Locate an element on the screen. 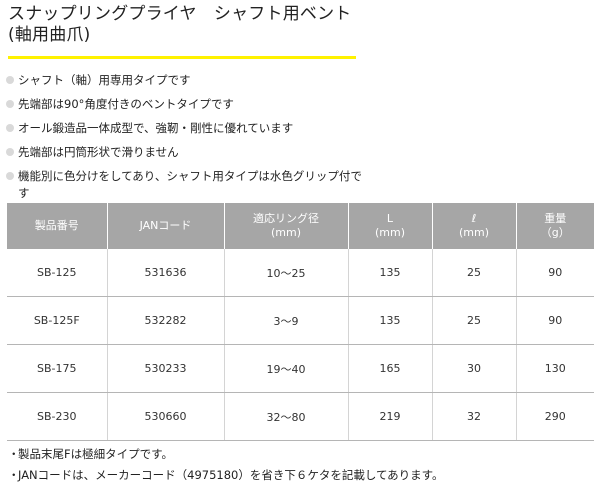  header-label: L is located at coordinates (390, 218).